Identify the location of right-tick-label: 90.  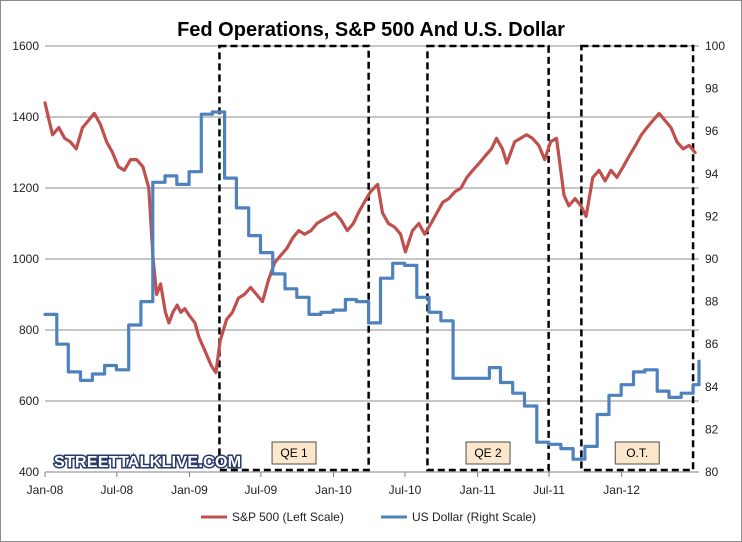
(712, 259).